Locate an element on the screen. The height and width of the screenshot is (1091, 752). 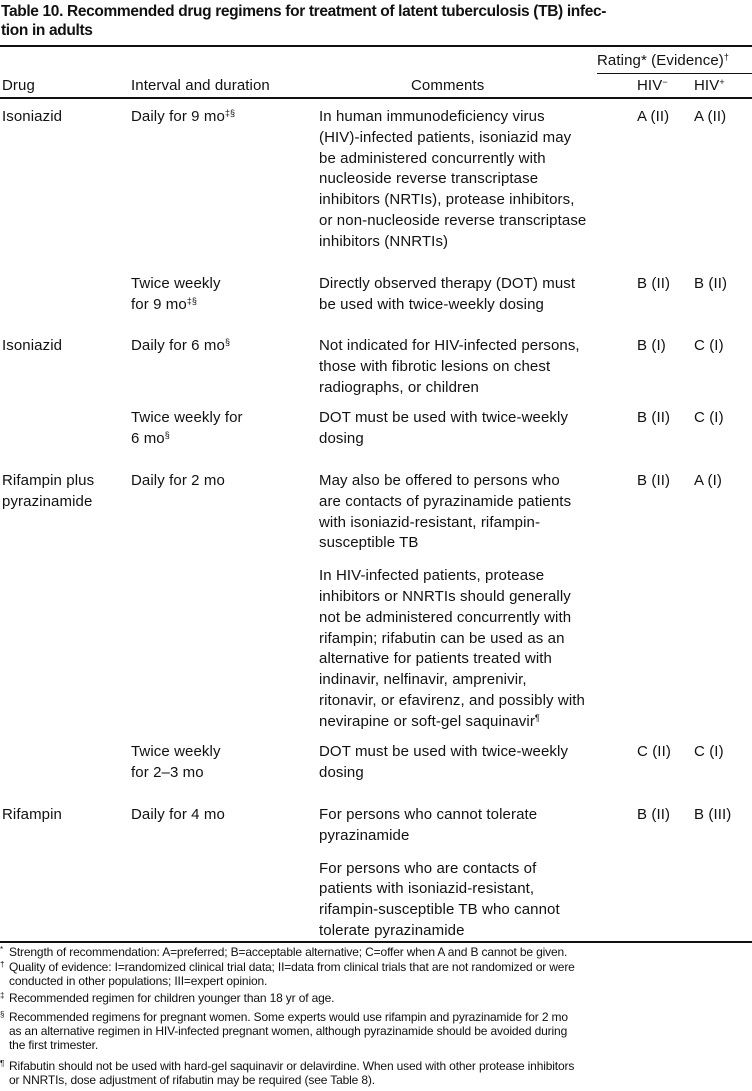
rating-hiv-negative: B (I) is located at coordinates (651, 345).